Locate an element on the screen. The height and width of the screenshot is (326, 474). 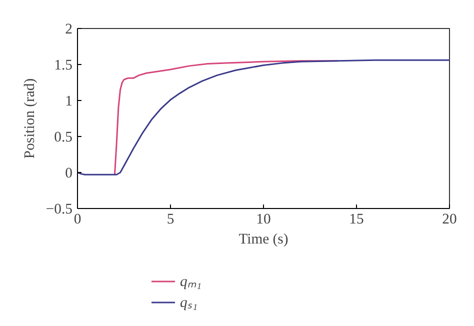
x-tick-label: 5 is located at coordinates (170, 220).